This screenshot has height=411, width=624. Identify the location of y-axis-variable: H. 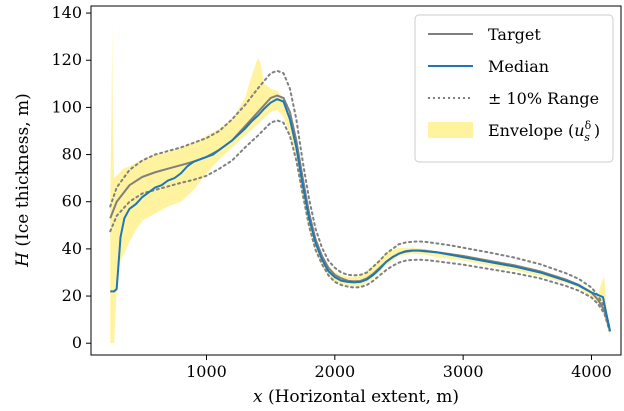
(23, 259).